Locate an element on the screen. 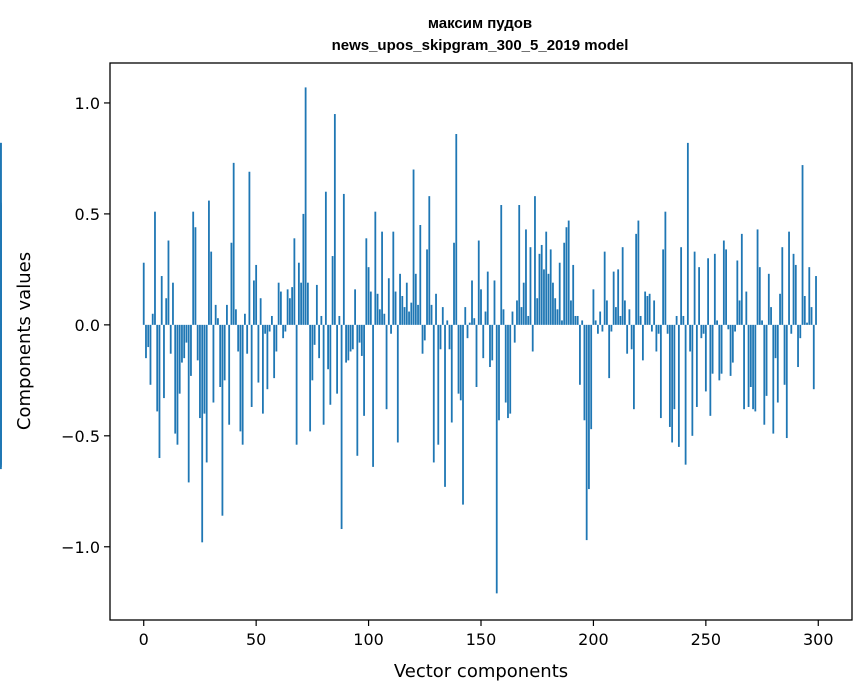  x-tick-label-150: 150 is located at coordinates (481, 639).